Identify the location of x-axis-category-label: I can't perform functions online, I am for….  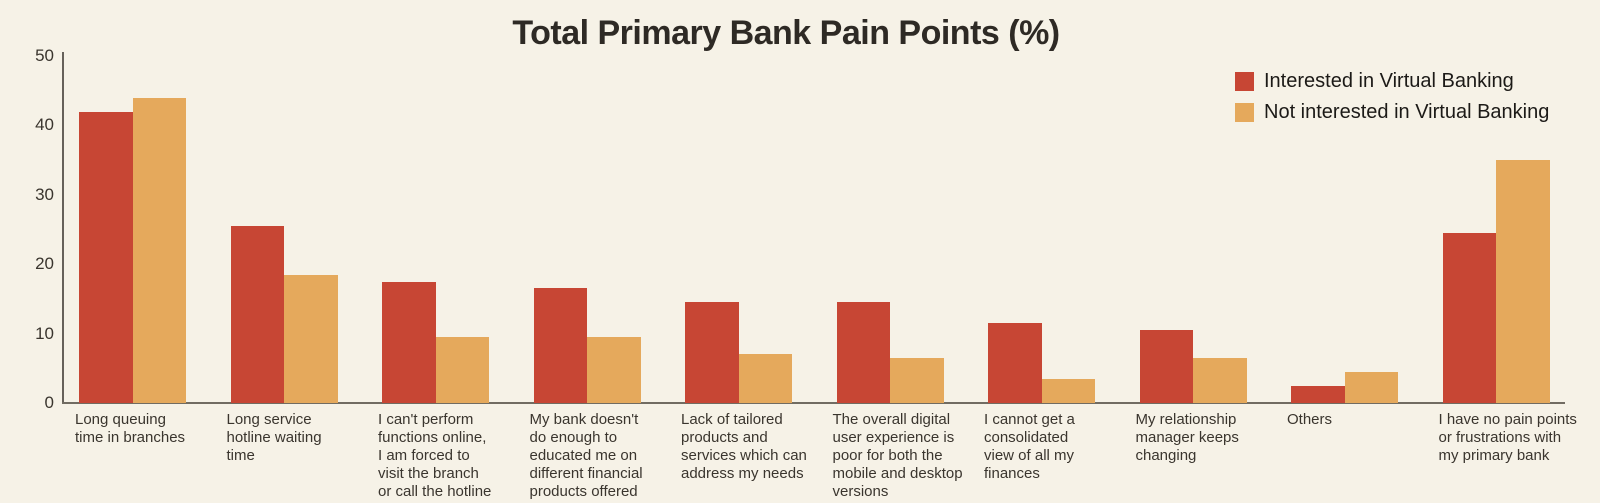
(458, 456).